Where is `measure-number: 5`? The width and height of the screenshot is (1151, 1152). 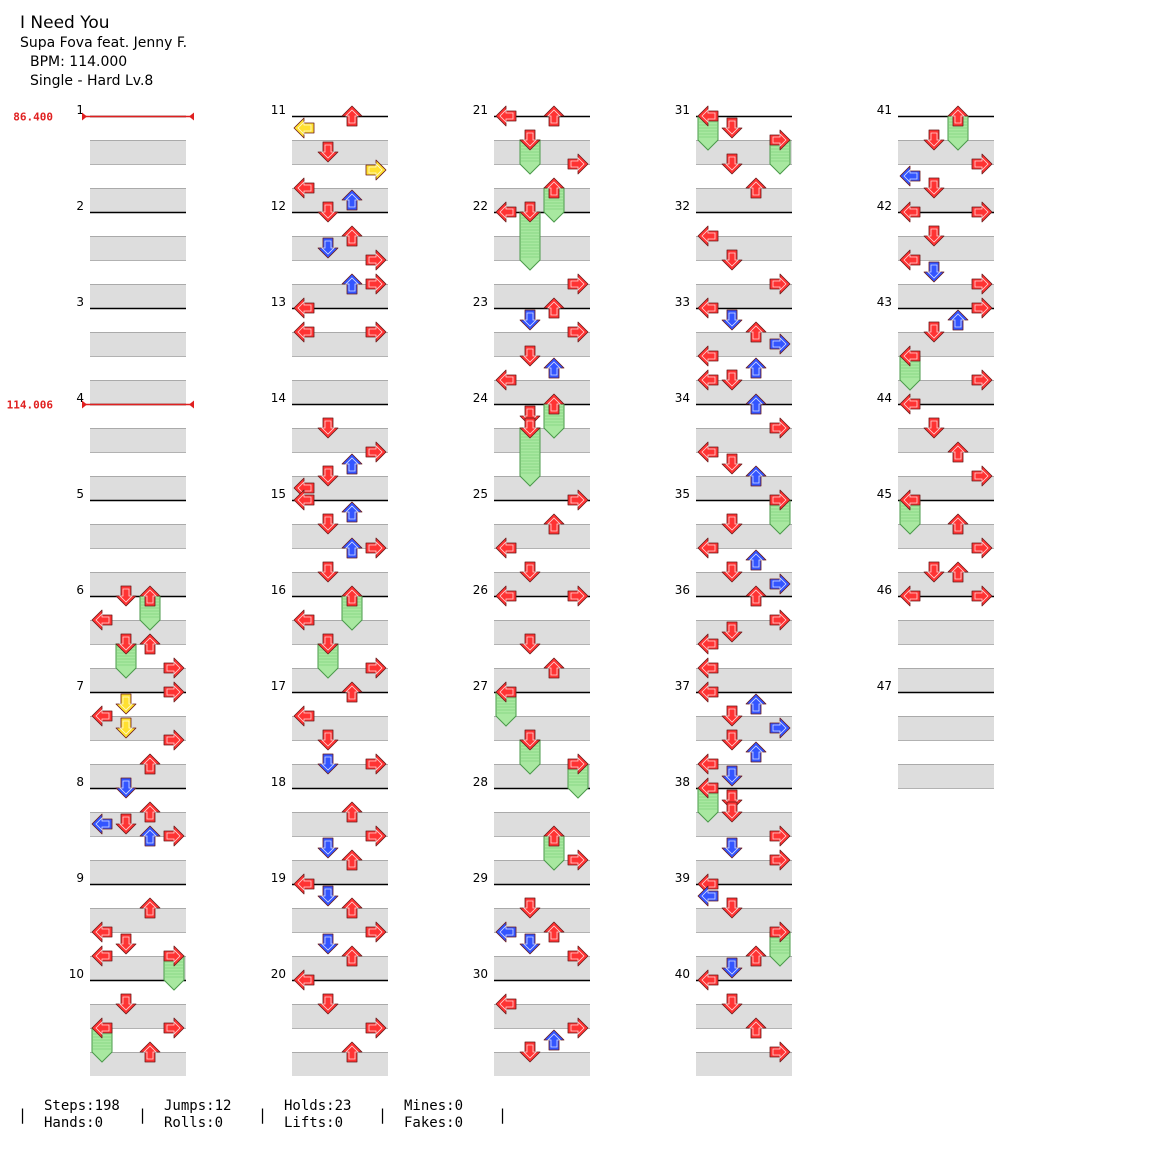 measure-number: 5 is located at coordinates (80, 494).